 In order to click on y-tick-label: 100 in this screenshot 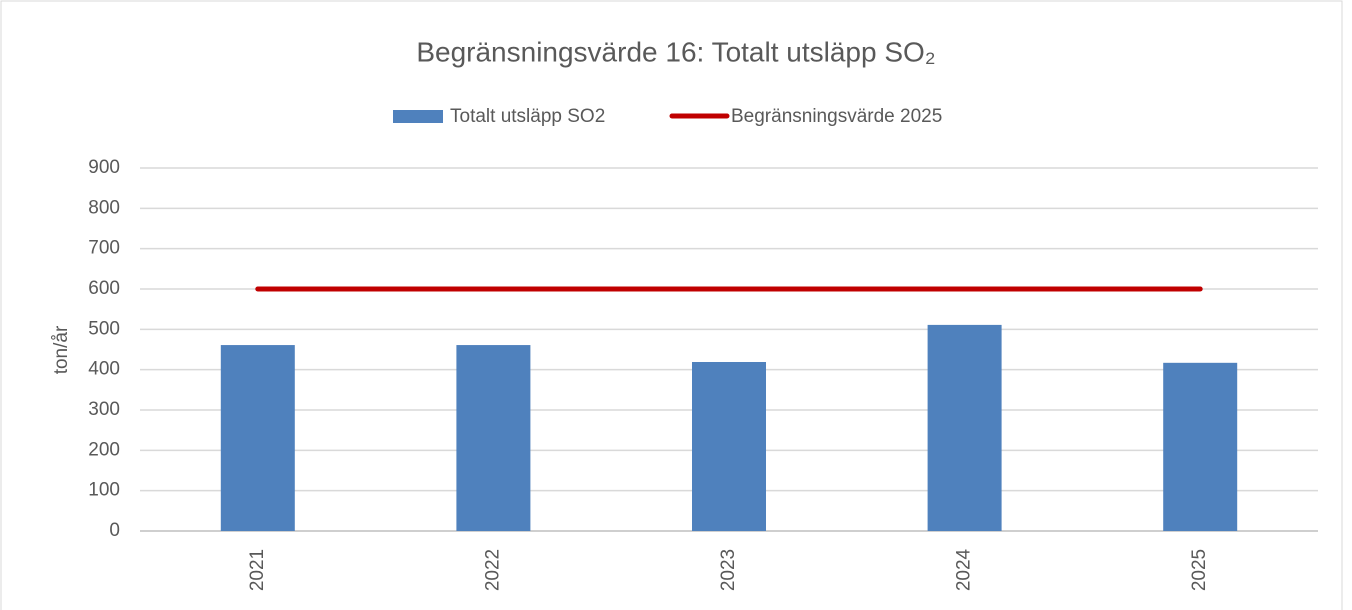, I will do `click(104, 490)`.